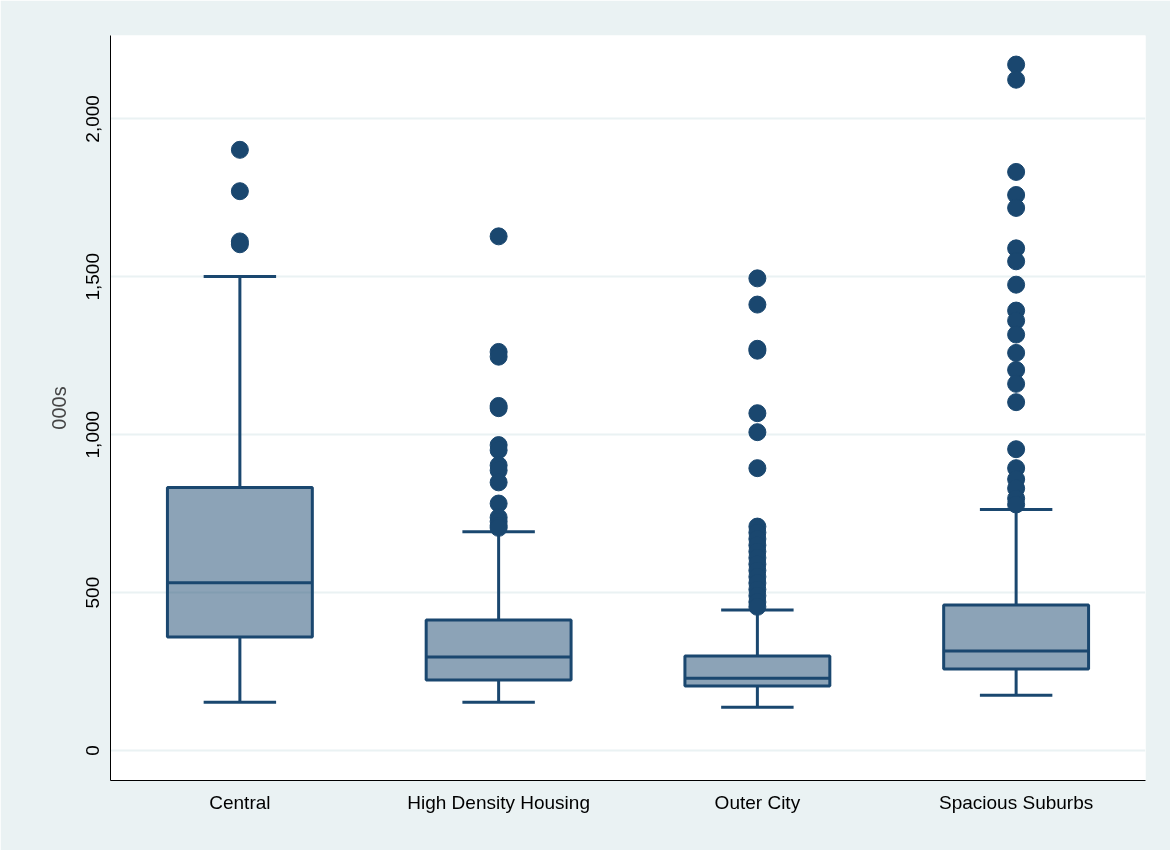  What do you see at coordinates (498, 802) in the screenshot?
I see `x-tick-label: High Density Housing` at bounding box center [498, 802].